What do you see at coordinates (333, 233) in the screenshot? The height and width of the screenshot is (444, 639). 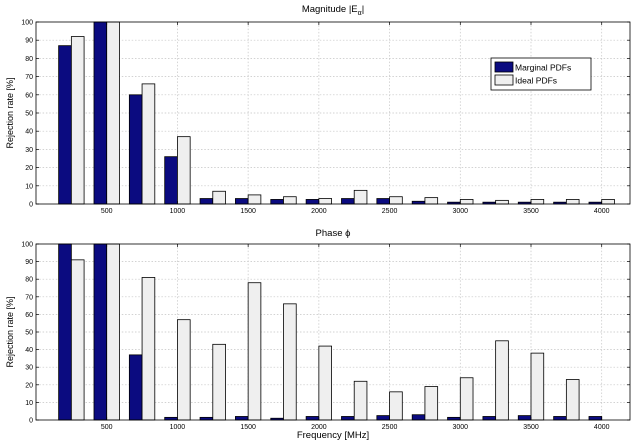 I see `phase-title: Phase ϕ` at bounding box center [333, 233].